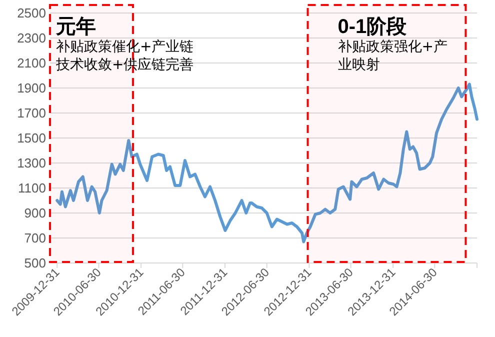 The height and width of the screenshot is (337, 495). What do you see at coordinates (31, 113) in the screenshot?
I see `y-tick-label: 1700` at bounding box center [31, 113].